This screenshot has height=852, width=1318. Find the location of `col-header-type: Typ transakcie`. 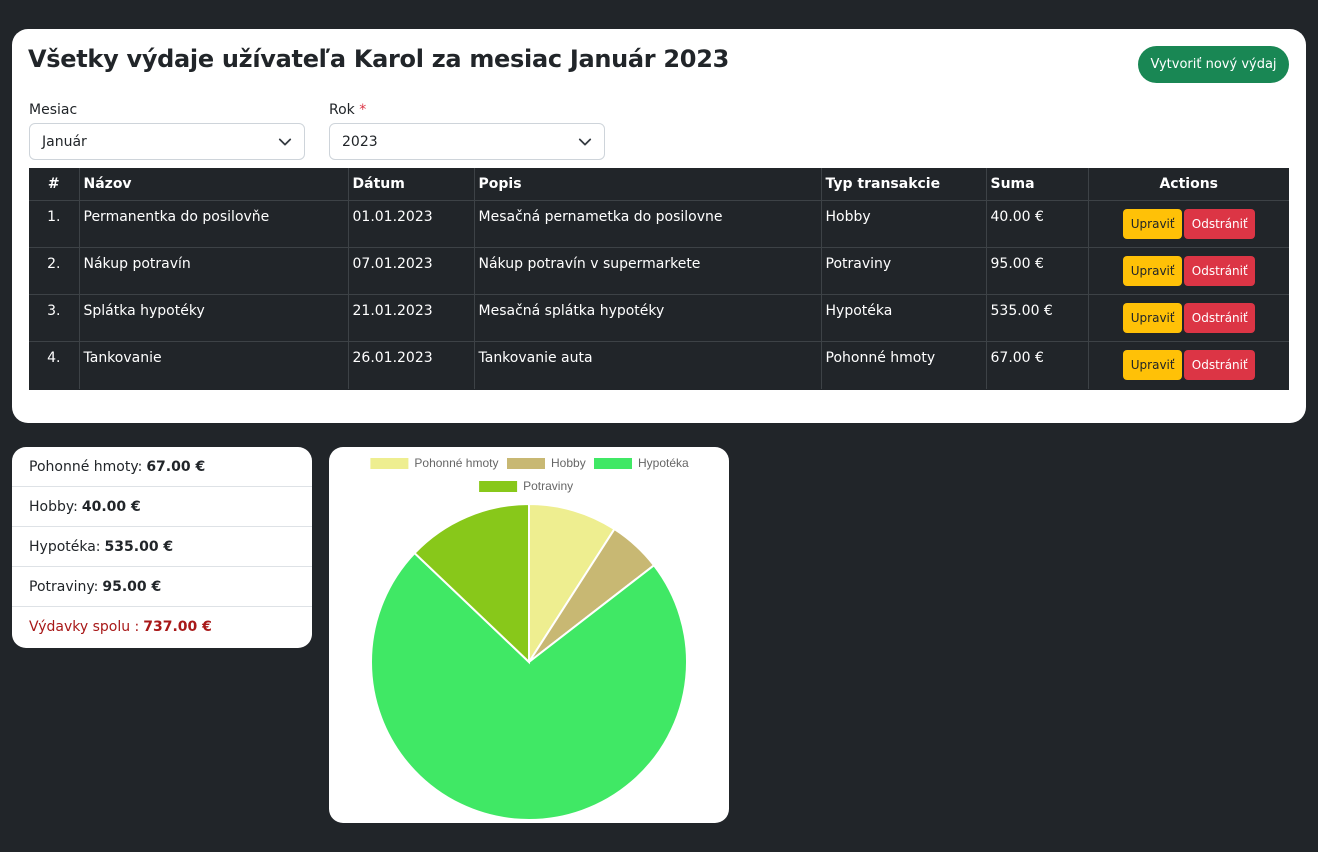

col-header-type: Typ transakcie is located at coordinates (903, 184).